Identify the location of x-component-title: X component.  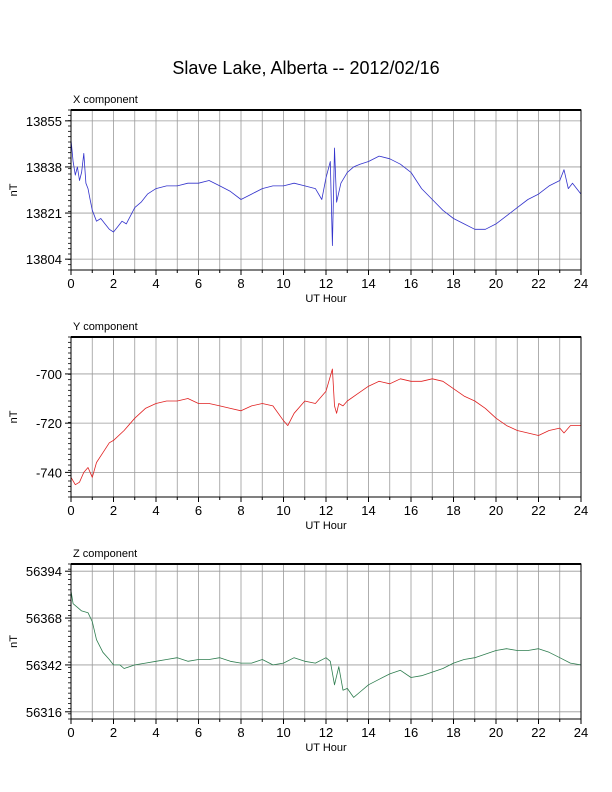
(105, 100).